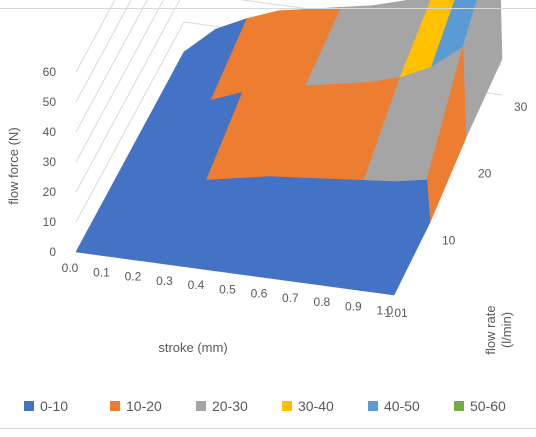 The image size is (536, 437). I want to click on legend-item: 30-40, so click(308, 406).